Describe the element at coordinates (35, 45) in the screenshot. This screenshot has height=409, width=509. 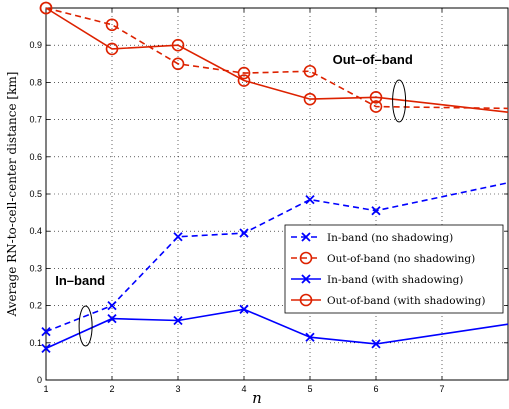
I see `y-tick-label: 0.9` at that location.